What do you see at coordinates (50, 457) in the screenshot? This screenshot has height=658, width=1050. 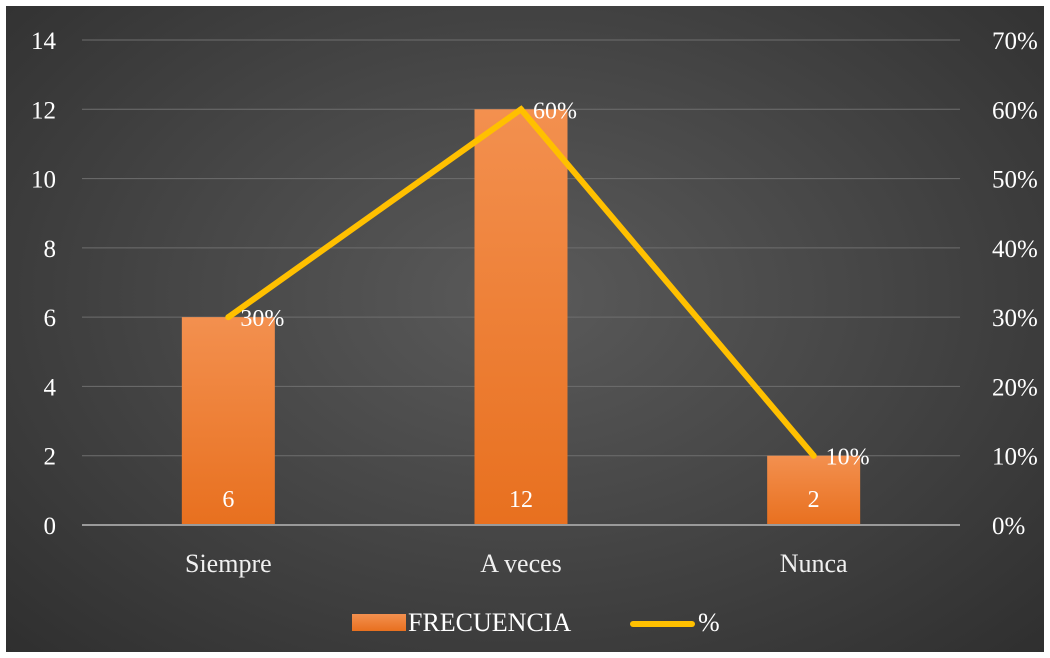 I see `left-tick-label: 2` at bounding box center [50, 457].